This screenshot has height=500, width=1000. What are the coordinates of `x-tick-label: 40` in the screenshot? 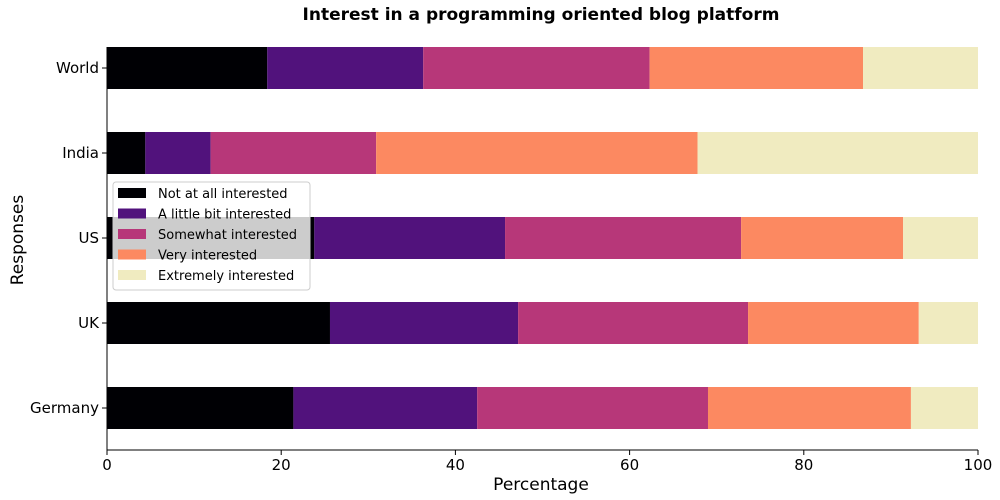 It's located at (455, 465).